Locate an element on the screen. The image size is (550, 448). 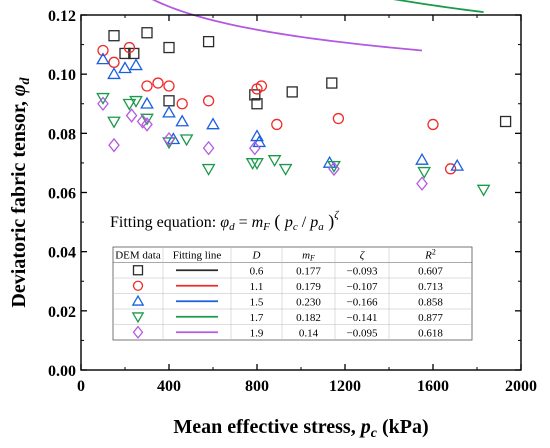
y-tick-label-6: 0.12 is located at coordinates (62, 16).